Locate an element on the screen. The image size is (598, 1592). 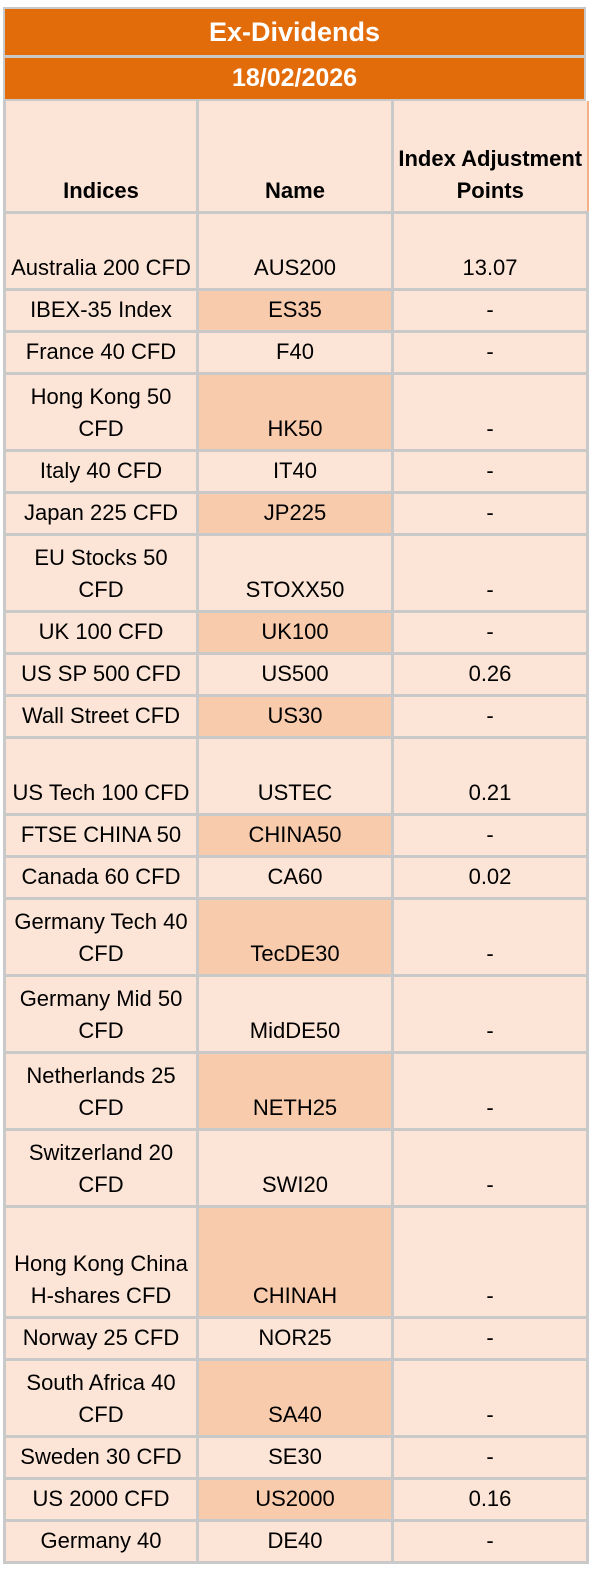
row-index-cell: France 40 CFD is located at coordinates (101, 353).